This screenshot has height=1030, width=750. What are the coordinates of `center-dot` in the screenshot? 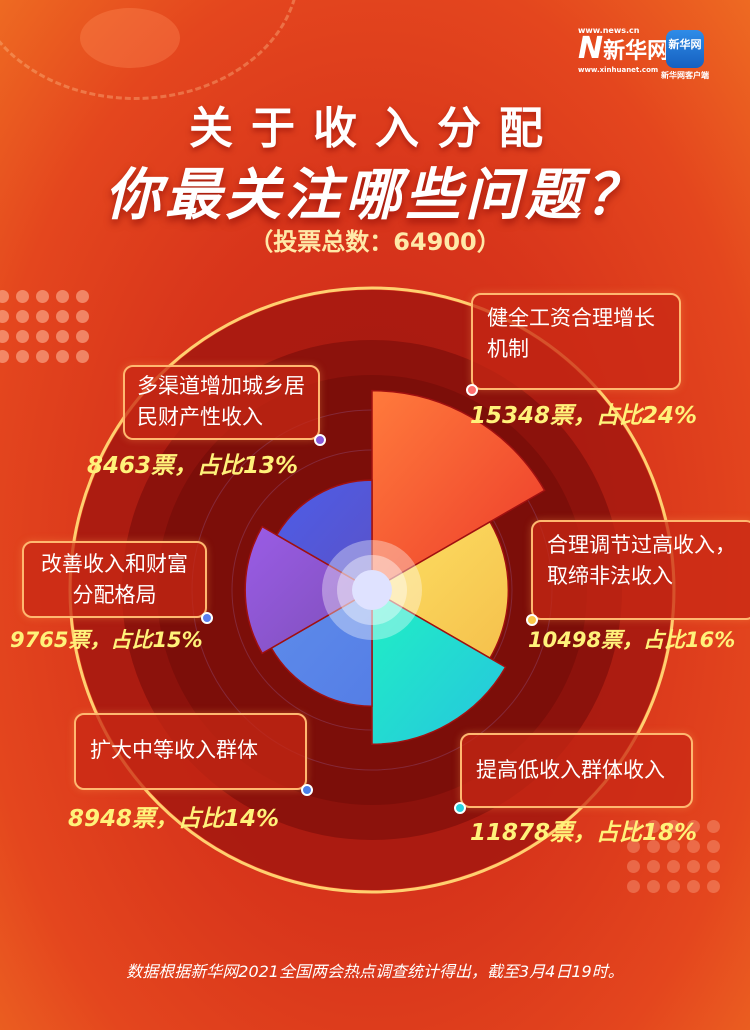 It's located at (372, 590).